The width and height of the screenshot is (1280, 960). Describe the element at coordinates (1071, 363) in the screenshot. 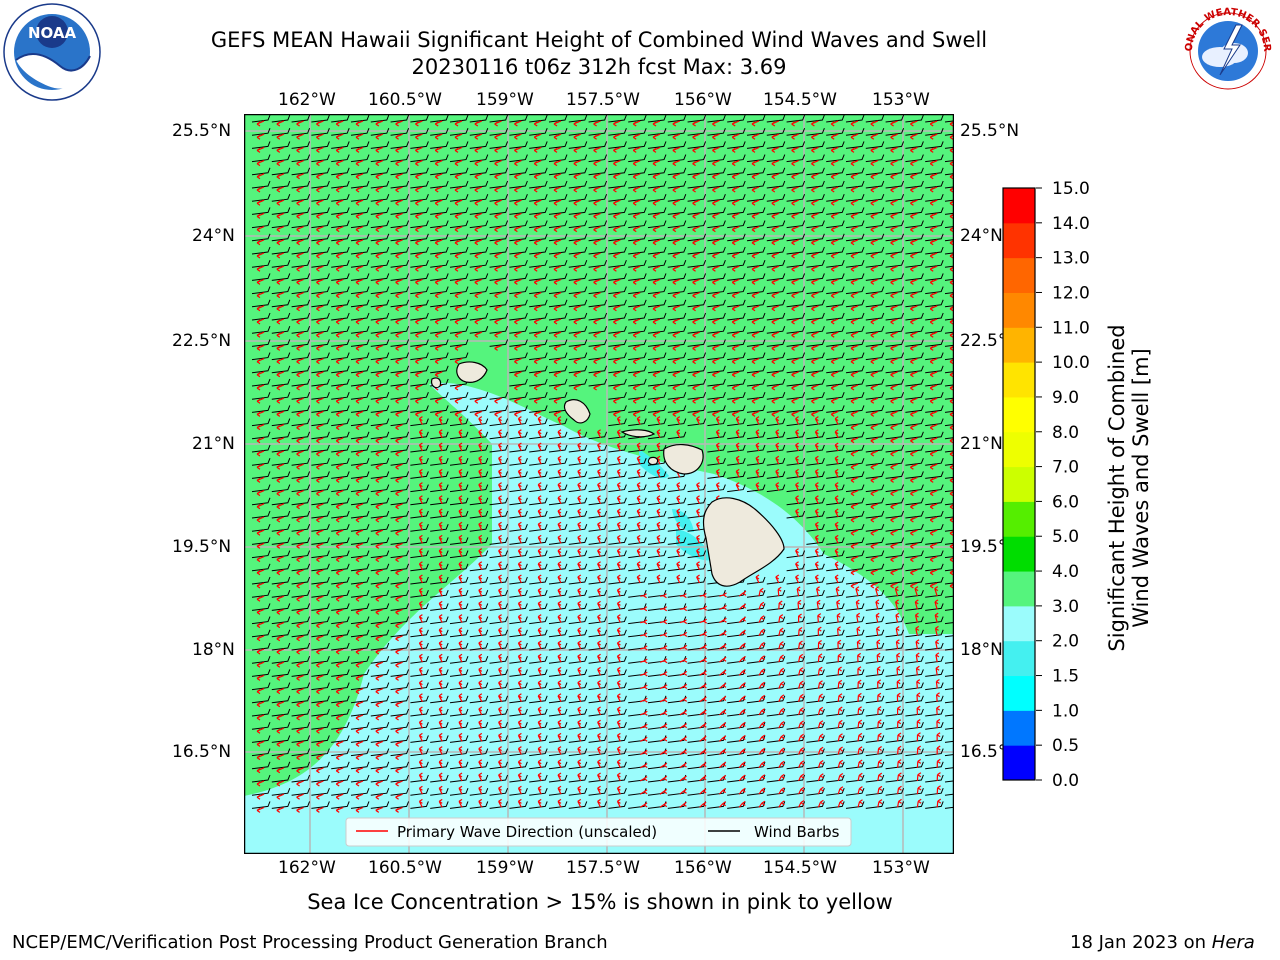

I see `colorbar-tick-label: 10.0` at that location.